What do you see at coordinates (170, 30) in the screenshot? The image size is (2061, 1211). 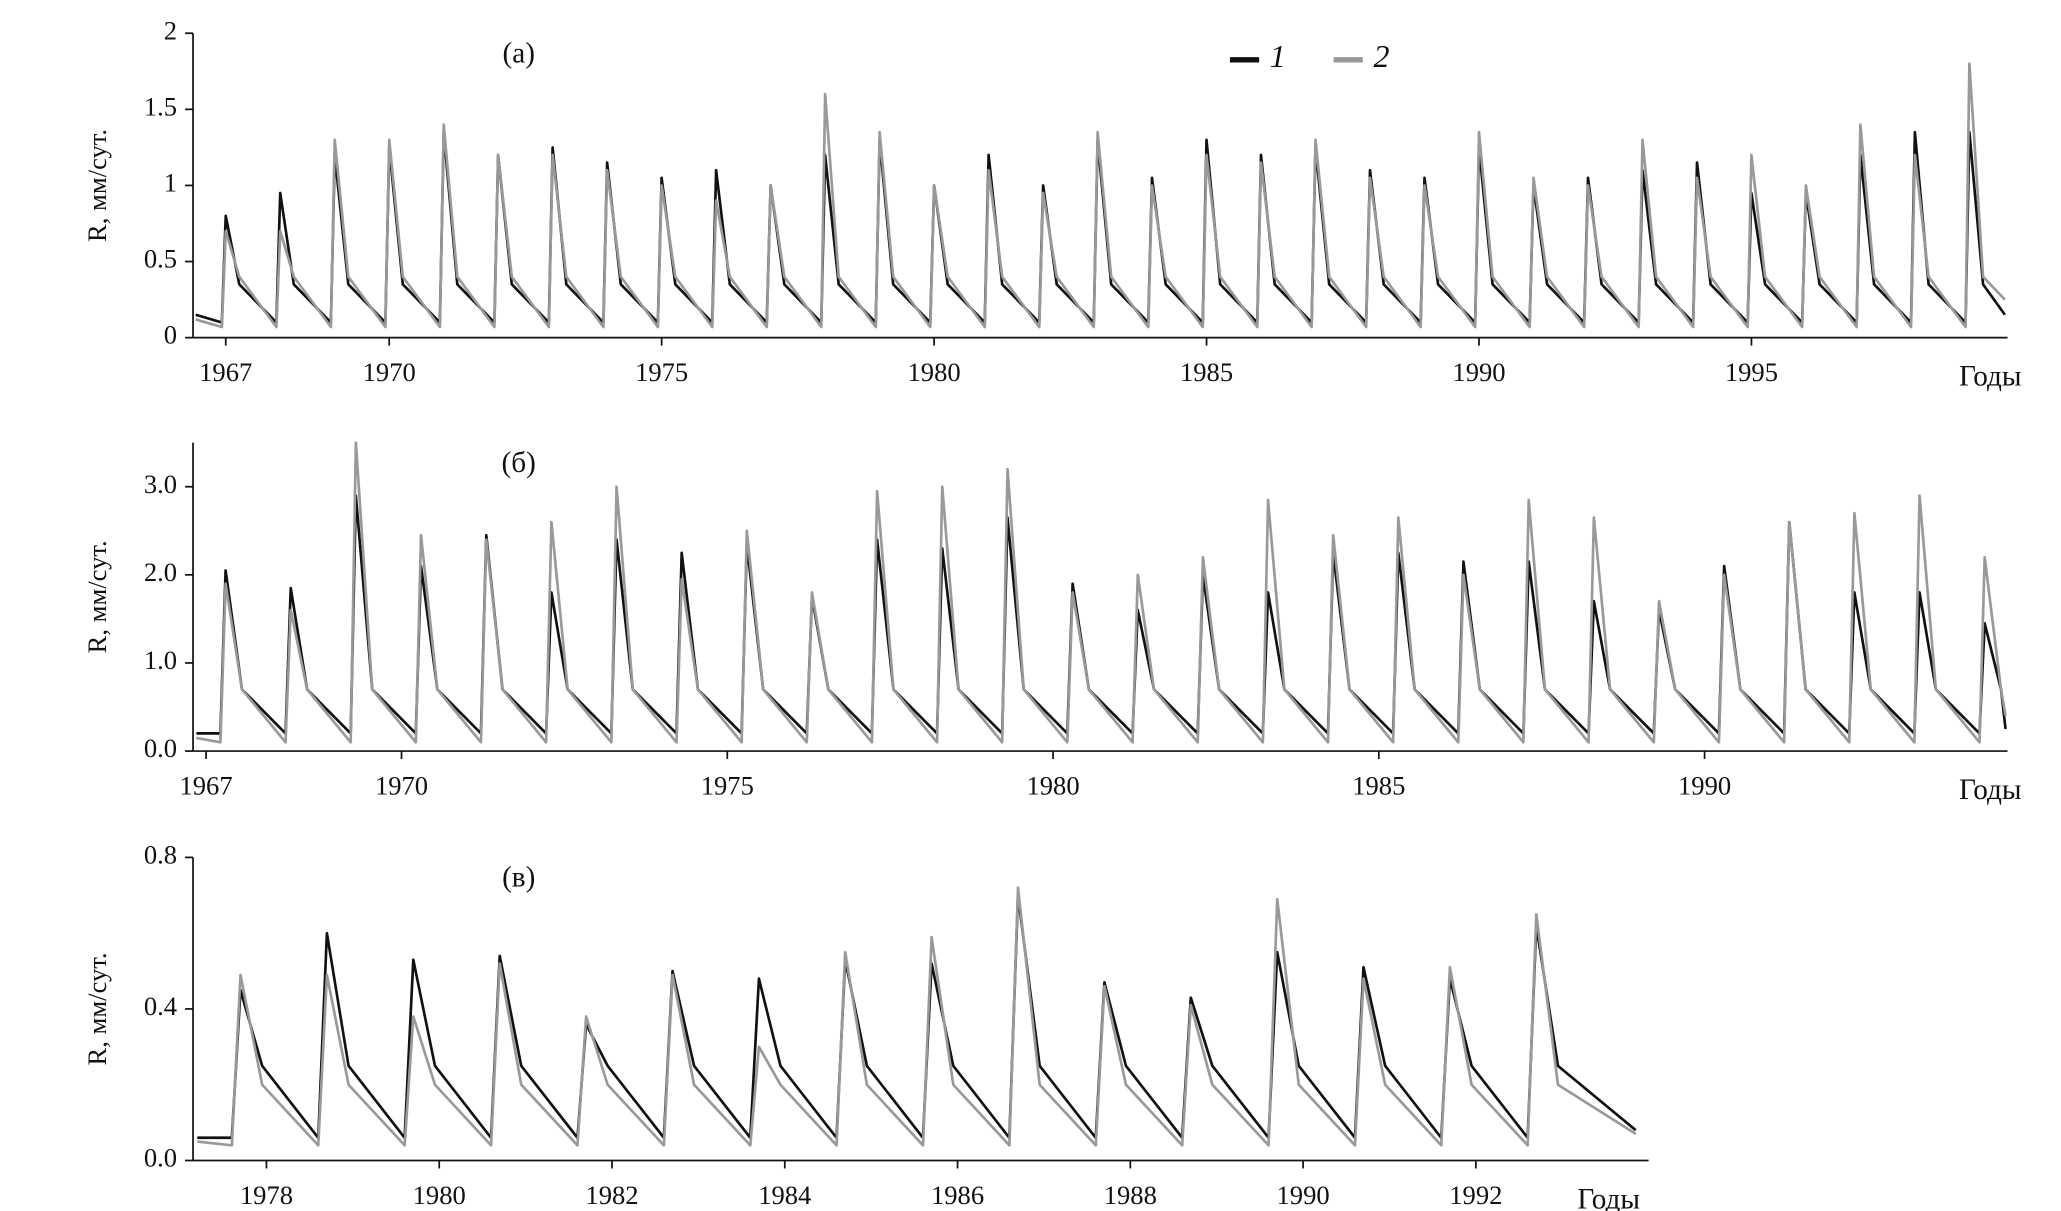 I see `y-tick-label: 2` at bounding box center [170, 30].